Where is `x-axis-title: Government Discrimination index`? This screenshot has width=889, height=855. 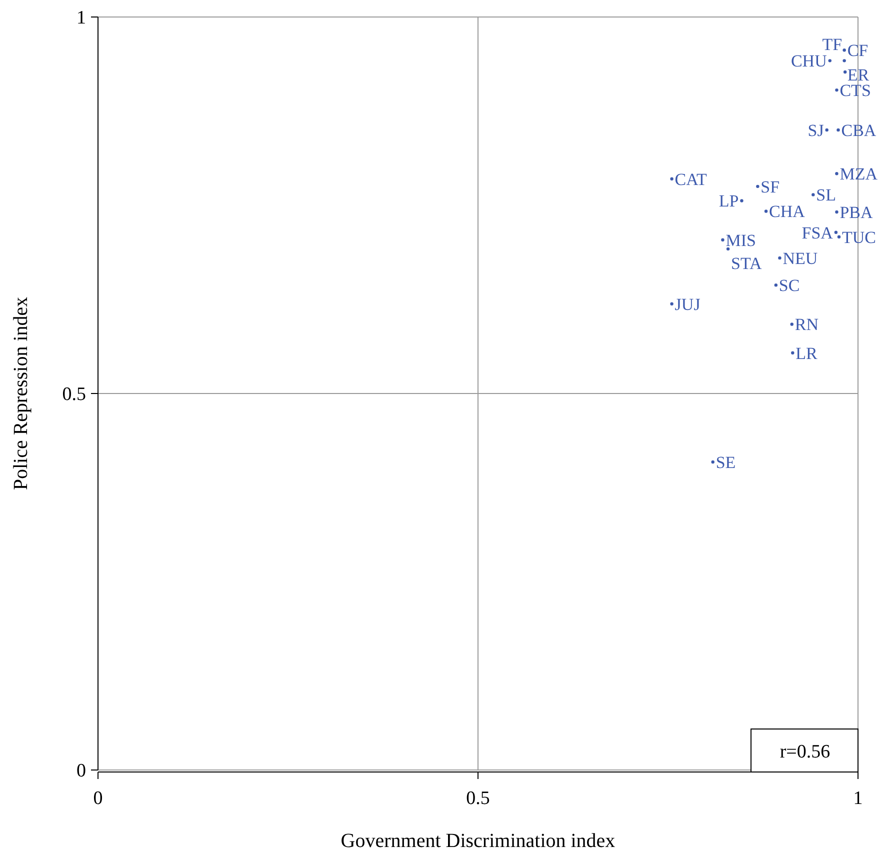 x-axis-title: Government Discrimination index is located at coordinates (478, 841).